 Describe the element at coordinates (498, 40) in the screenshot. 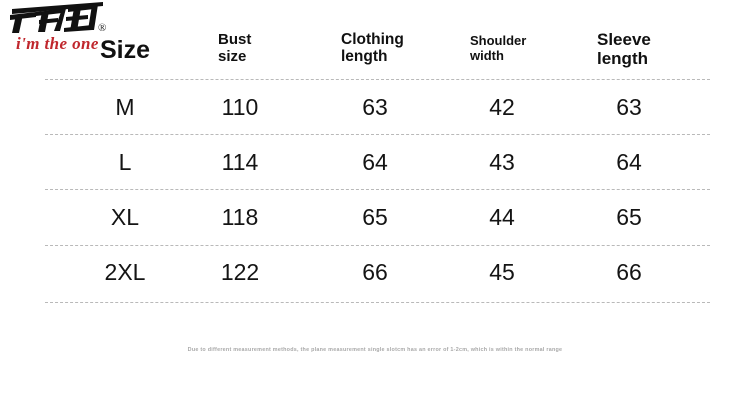

I see `column-header-shoulder-width-line1: Shoulder` at that location.